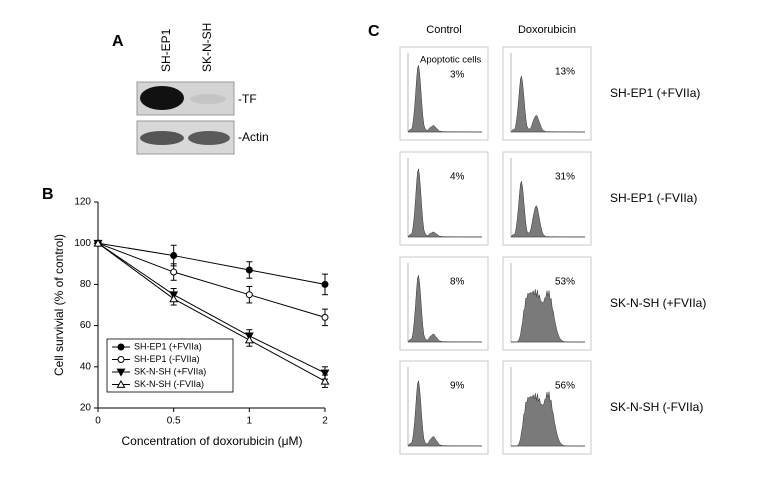 The image size is (768, 480). I want to click on note: Apoptotic cells, so click(451, 60).